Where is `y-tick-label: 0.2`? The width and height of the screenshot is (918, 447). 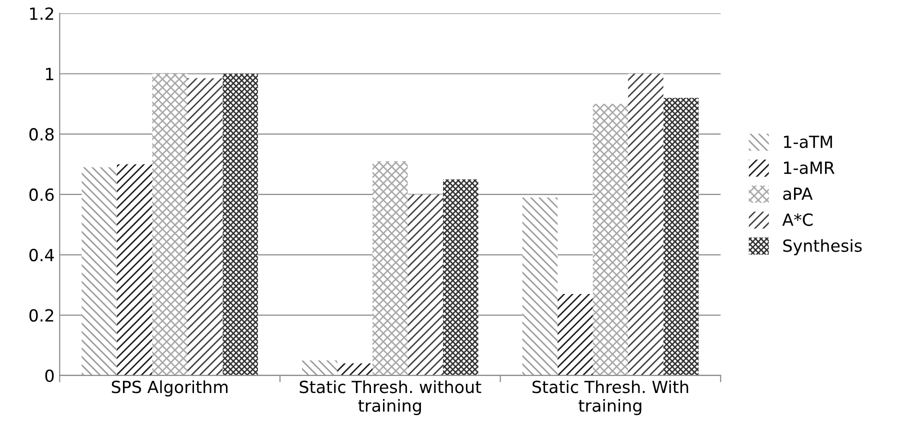 y-tick-label: 0.2 is located at coordinates (41, 315).